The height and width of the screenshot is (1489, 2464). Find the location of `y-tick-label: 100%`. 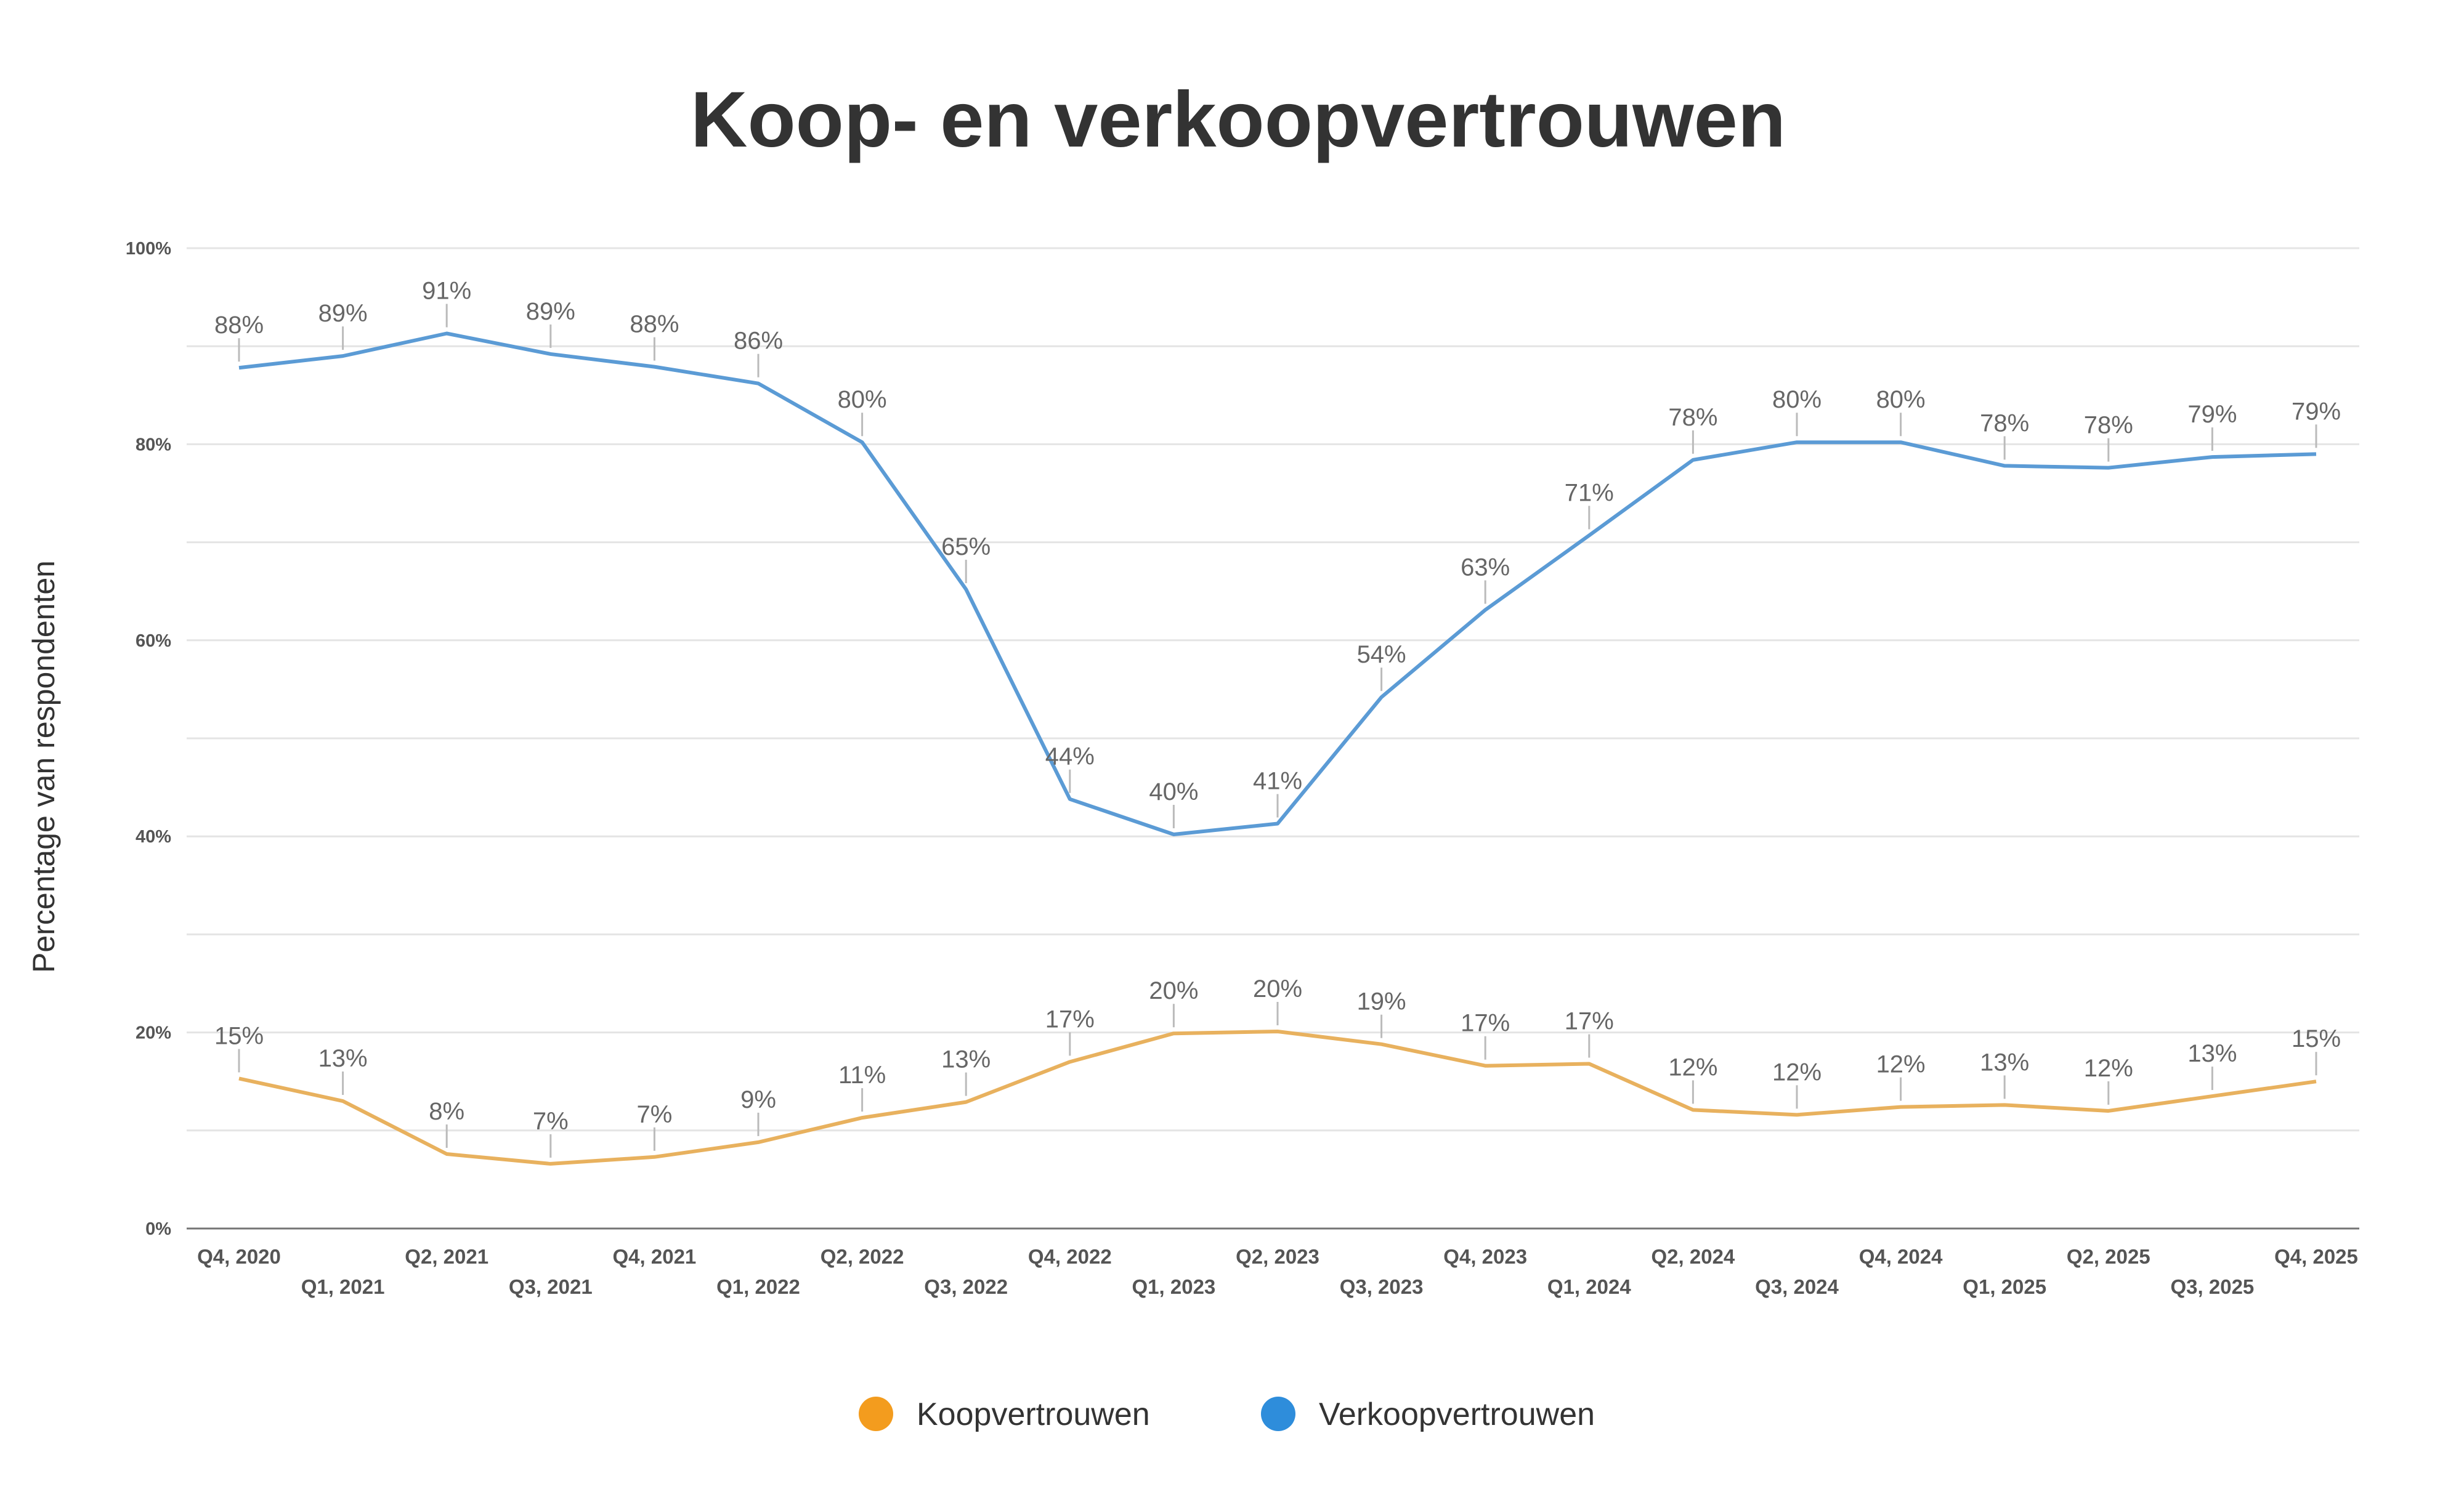

y-tick-label: 100% is located at coordinates (148, 249).